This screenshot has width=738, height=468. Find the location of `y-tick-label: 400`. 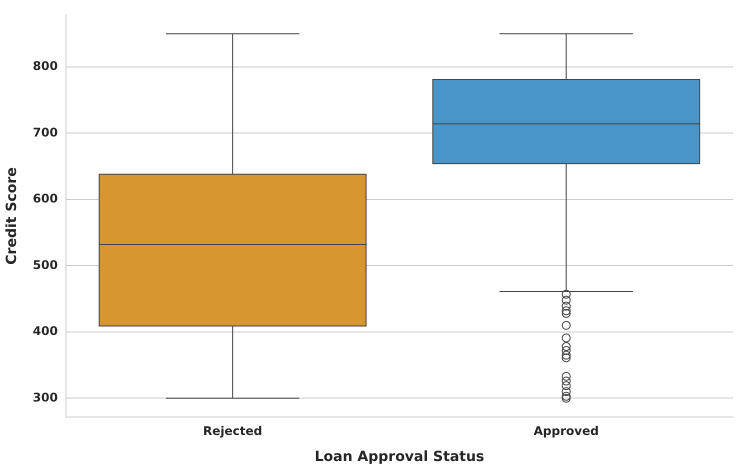

y-tick-label: 400 is located at coordinates (45, 331).